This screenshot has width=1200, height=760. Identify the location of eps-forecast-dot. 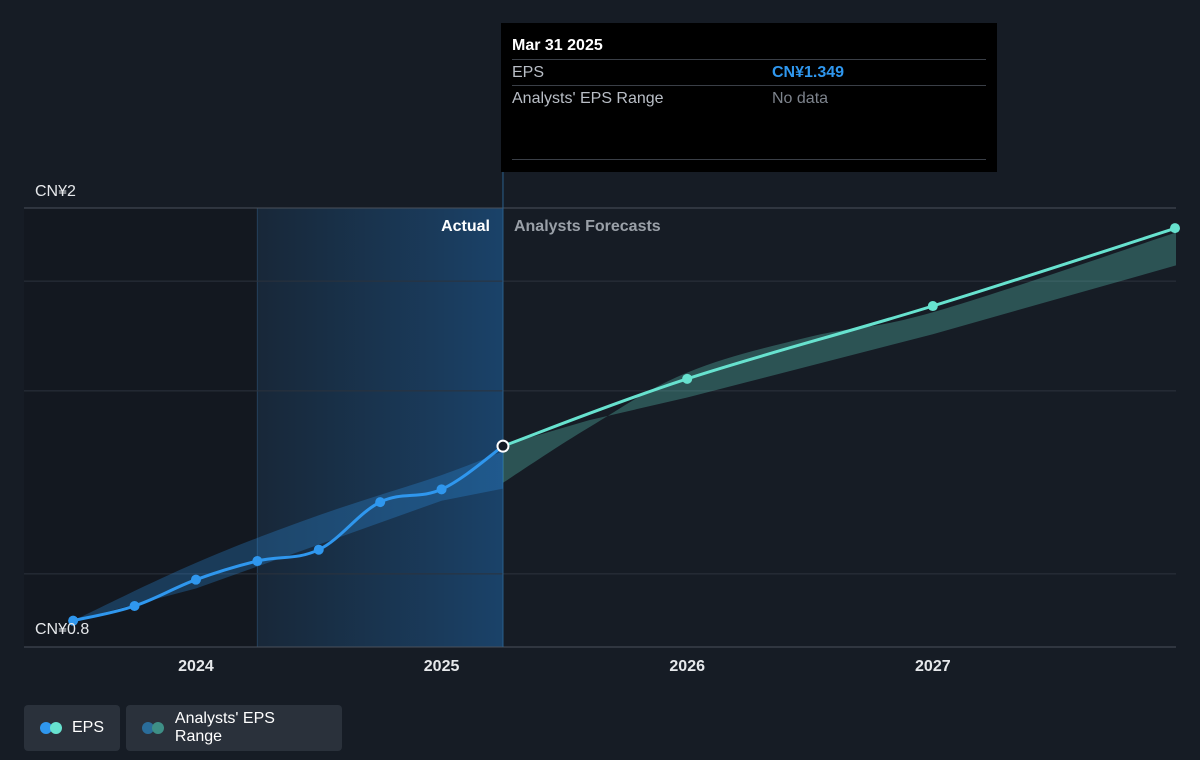
(56, 728).